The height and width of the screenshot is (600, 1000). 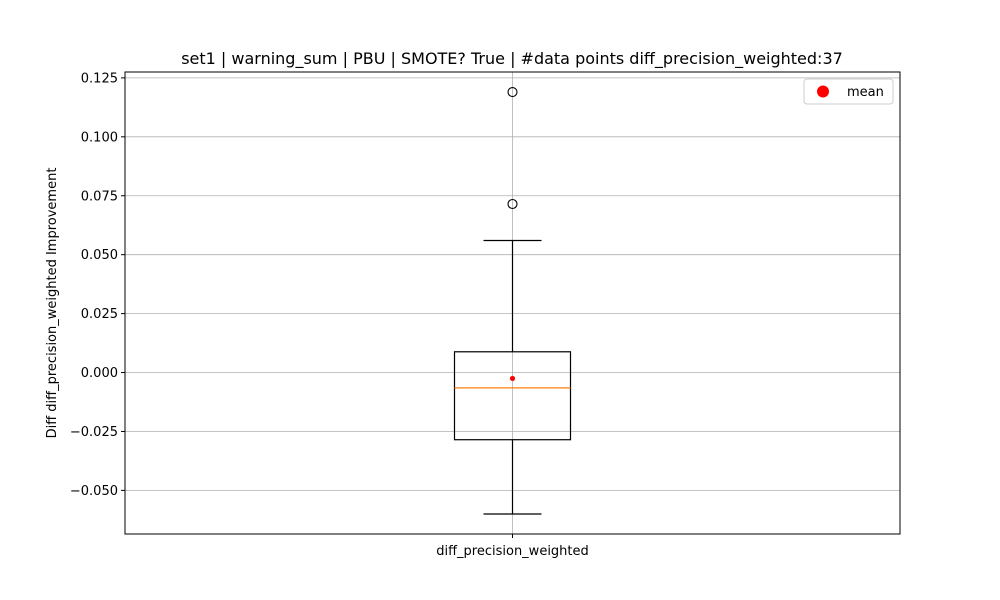 I want to click on x-axis: diff_precision_weighted, so click(x=512, y=546).